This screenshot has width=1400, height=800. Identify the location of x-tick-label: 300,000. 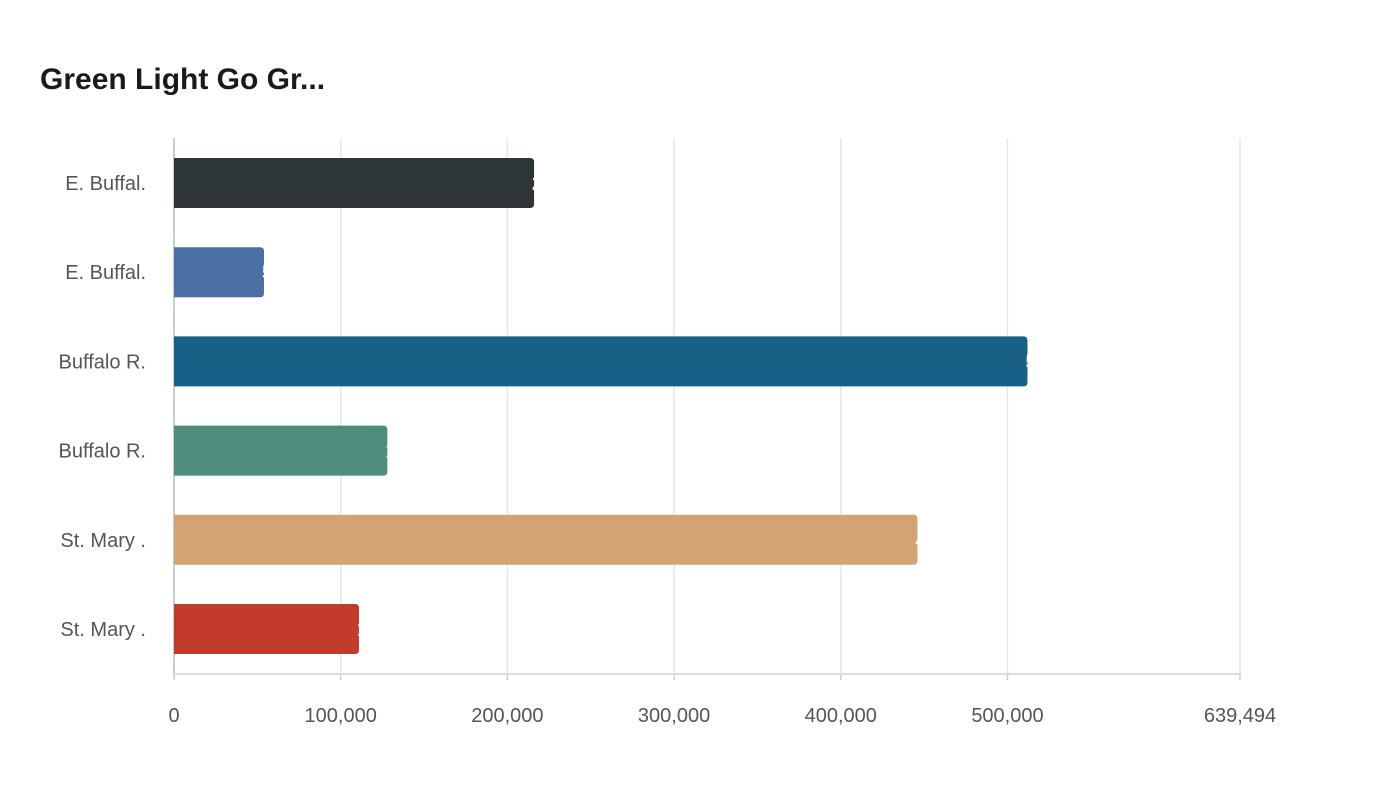
(674, 716).